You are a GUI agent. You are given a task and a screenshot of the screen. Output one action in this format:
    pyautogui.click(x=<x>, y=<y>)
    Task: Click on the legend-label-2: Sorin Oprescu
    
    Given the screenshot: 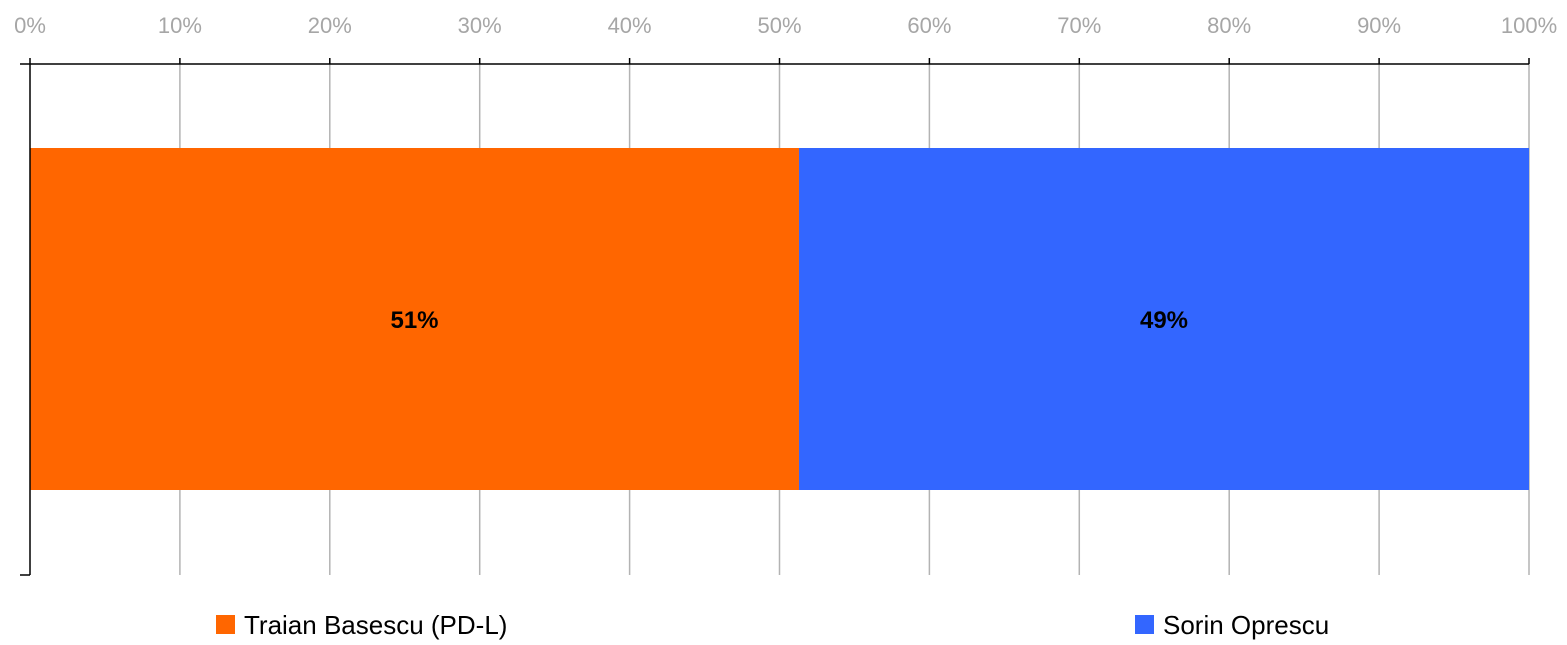 What is the action you would take?
    pyautogui.click(x=1246, y=625)
    